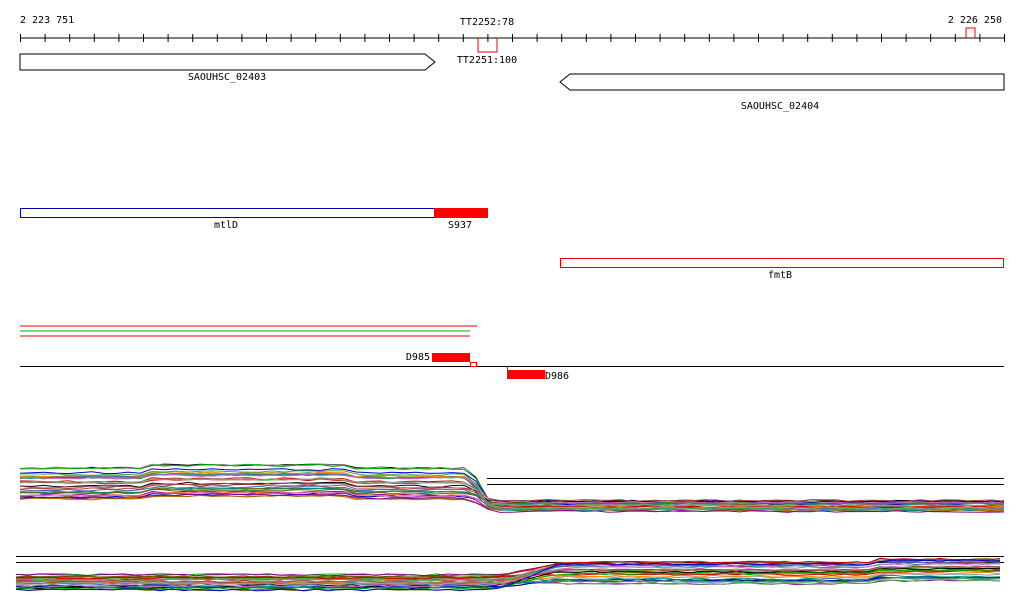 This screenshot has height=615, width=1024. Describe the element at coordinates (512, 353) in the screenshot. I see `transcripts: D985 D986` at that location.